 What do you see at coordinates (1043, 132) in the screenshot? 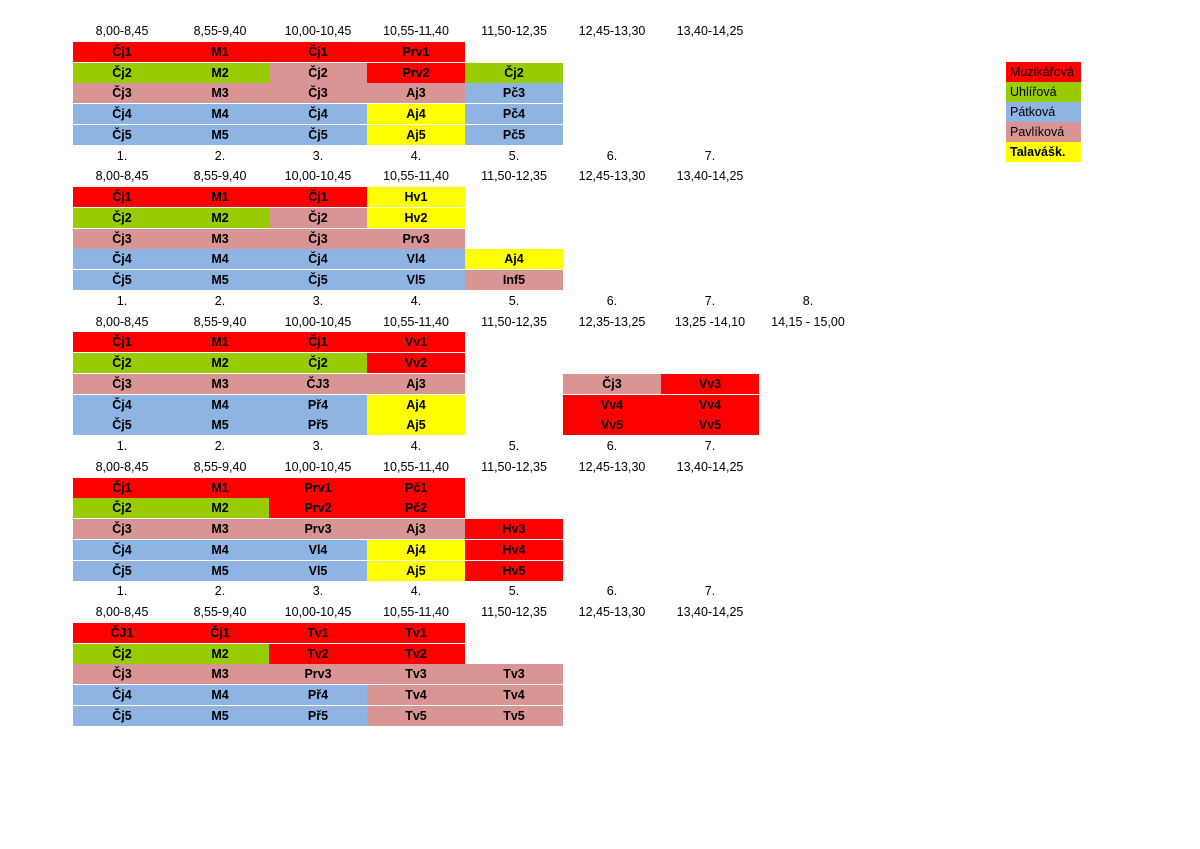
I see `legend-item: Pavlíková` at bounding box center [1043, 132].